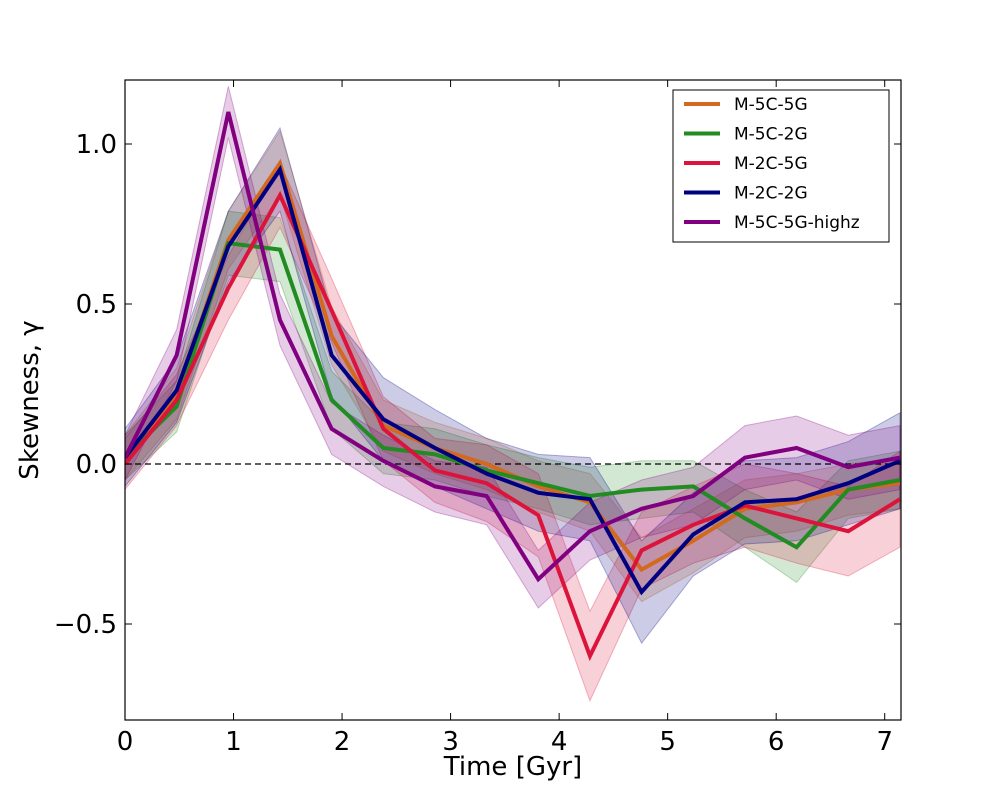 The height and width of the screenshot is (800, 1000). I want to click on legend-label-m-2c-5g: M-2C-5G, so click(771, 164).